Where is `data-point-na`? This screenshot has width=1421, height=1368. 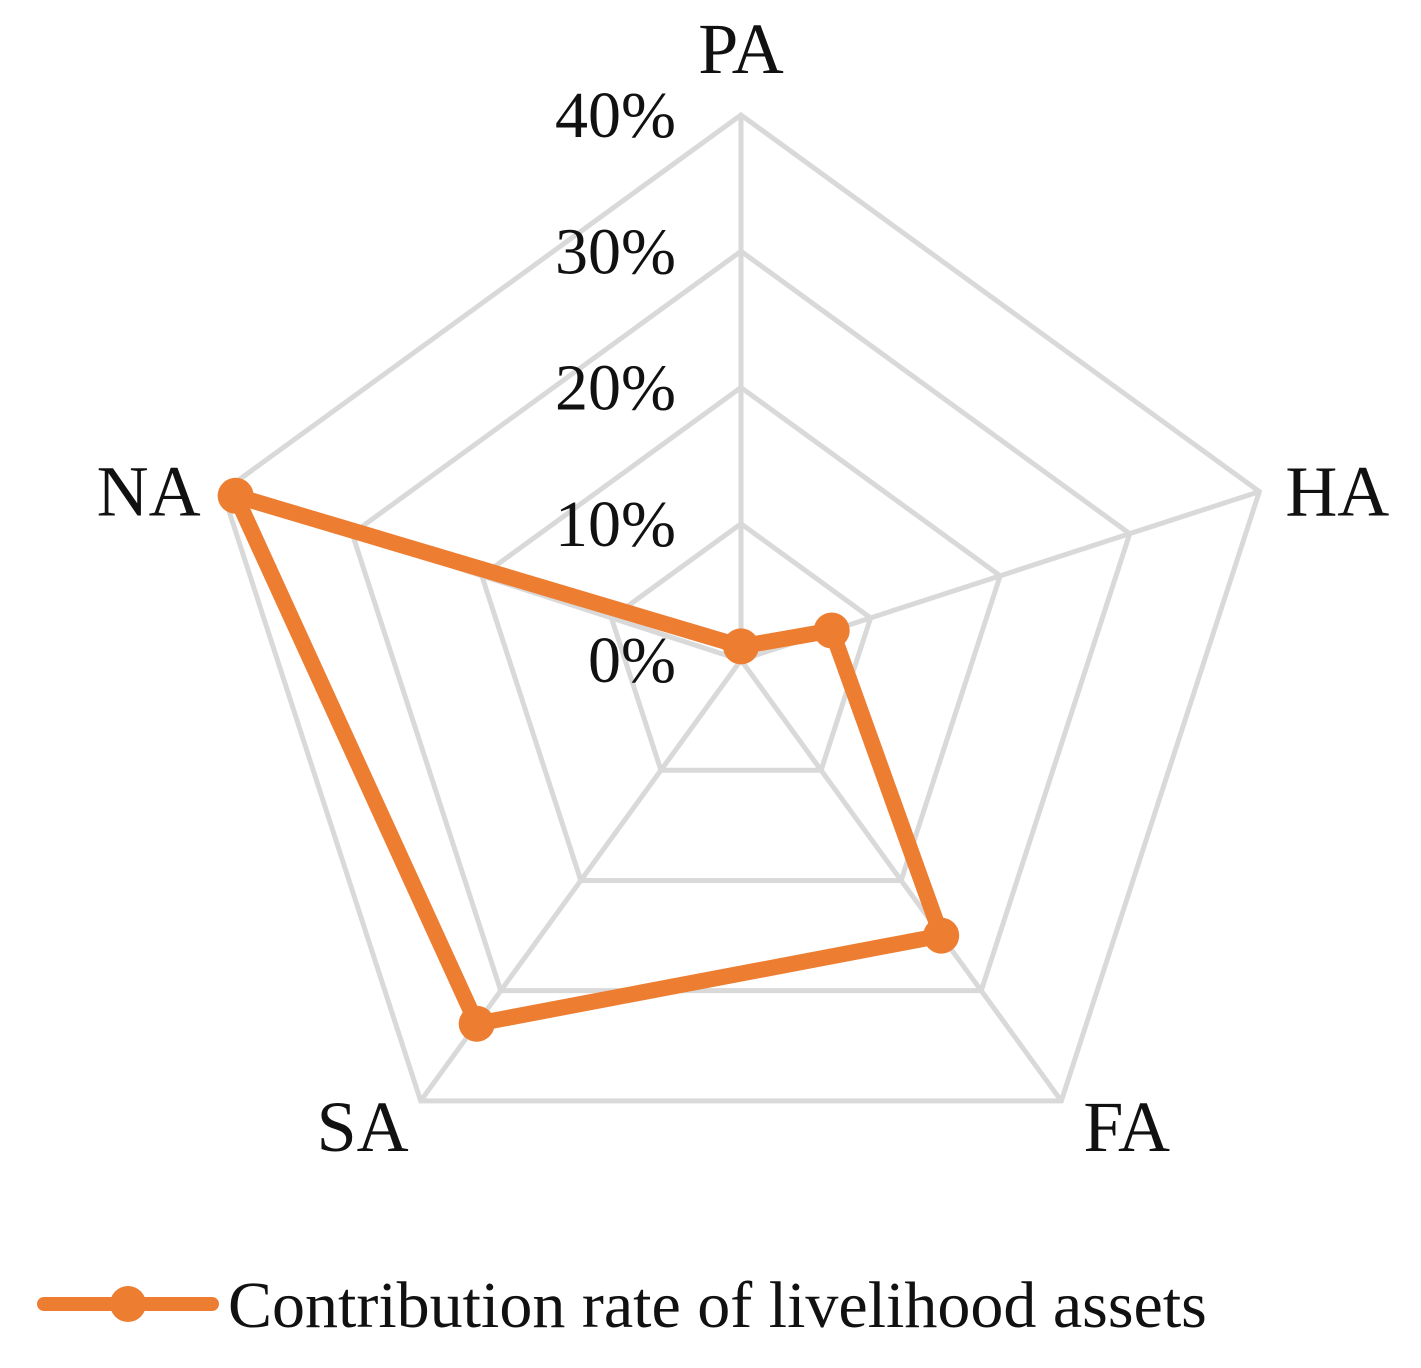
data-point-na is located at coordinates (235, 495).